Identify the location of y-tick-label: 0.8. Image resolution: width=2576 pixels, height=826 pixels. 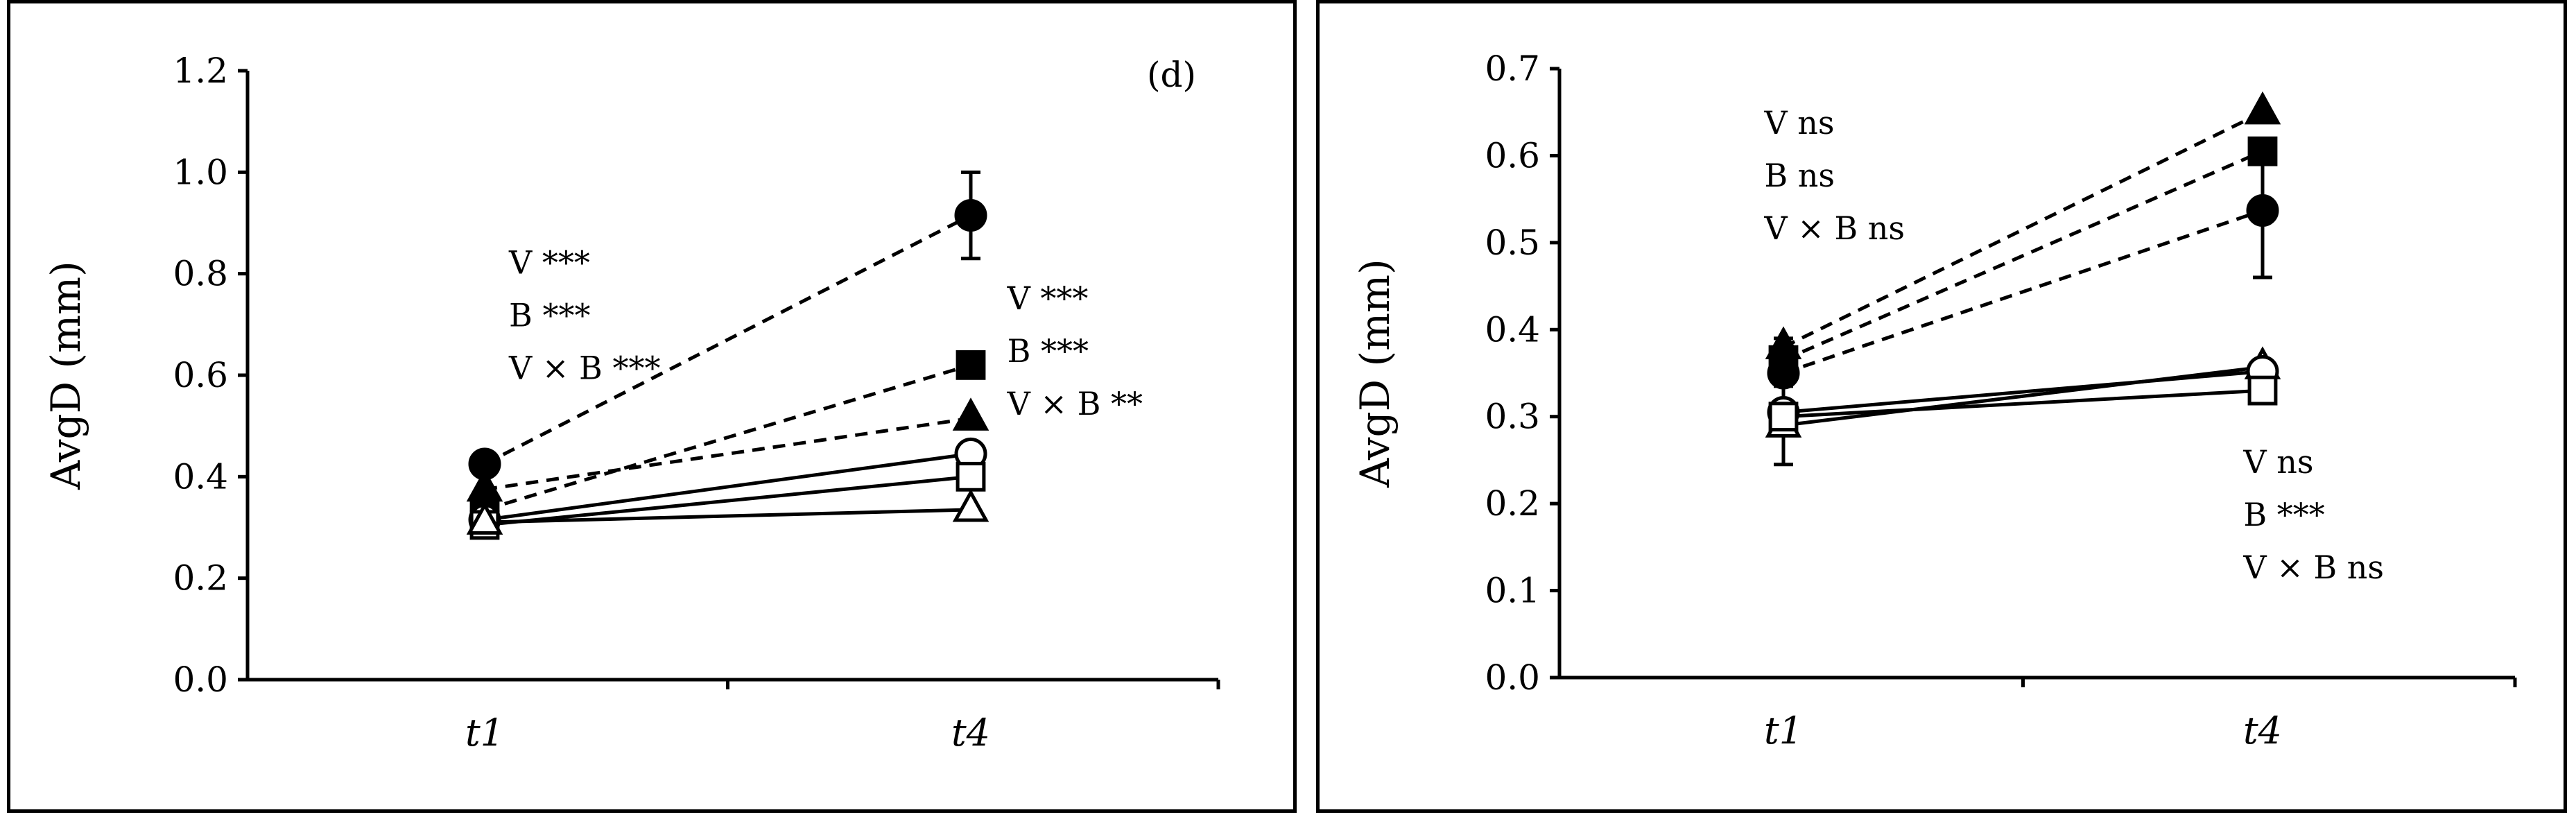
(200, 274).